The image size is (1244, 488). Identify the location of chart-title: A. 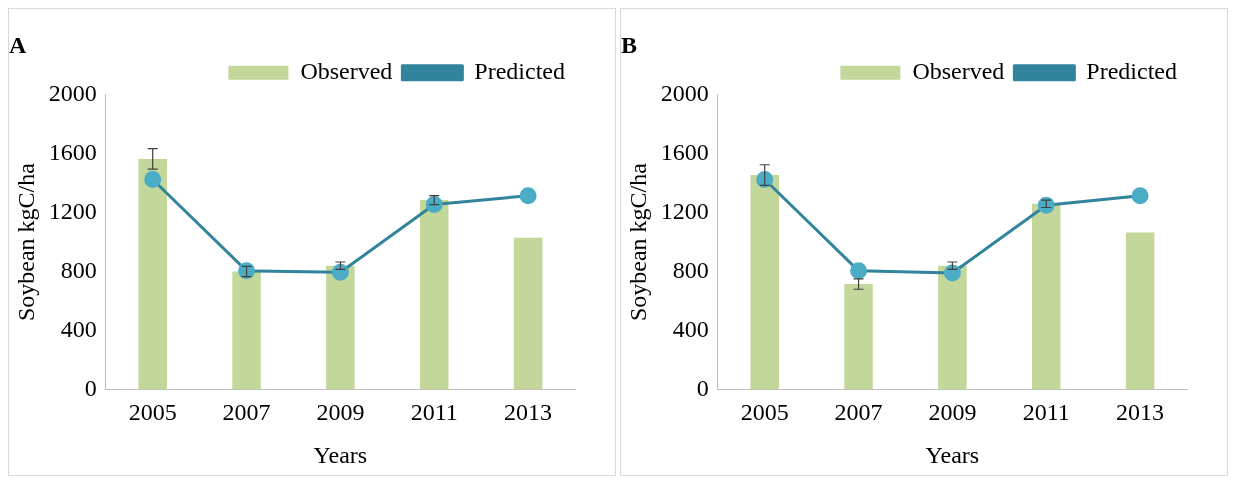
(18, 44).